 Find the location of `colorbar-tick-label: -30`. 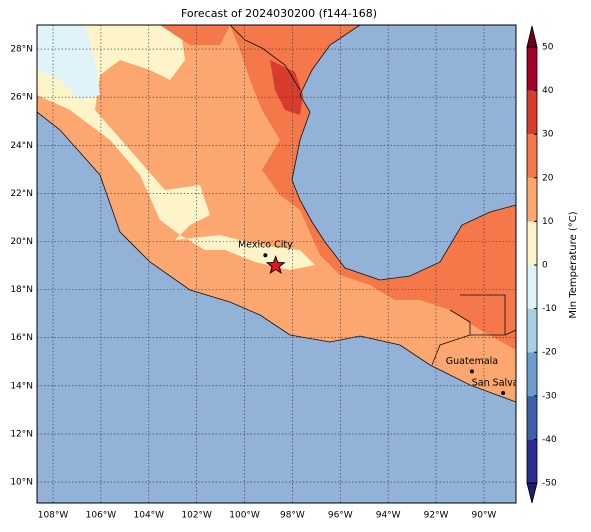

colorbar-tick-label: -30 is located at coordinates (549, 396).